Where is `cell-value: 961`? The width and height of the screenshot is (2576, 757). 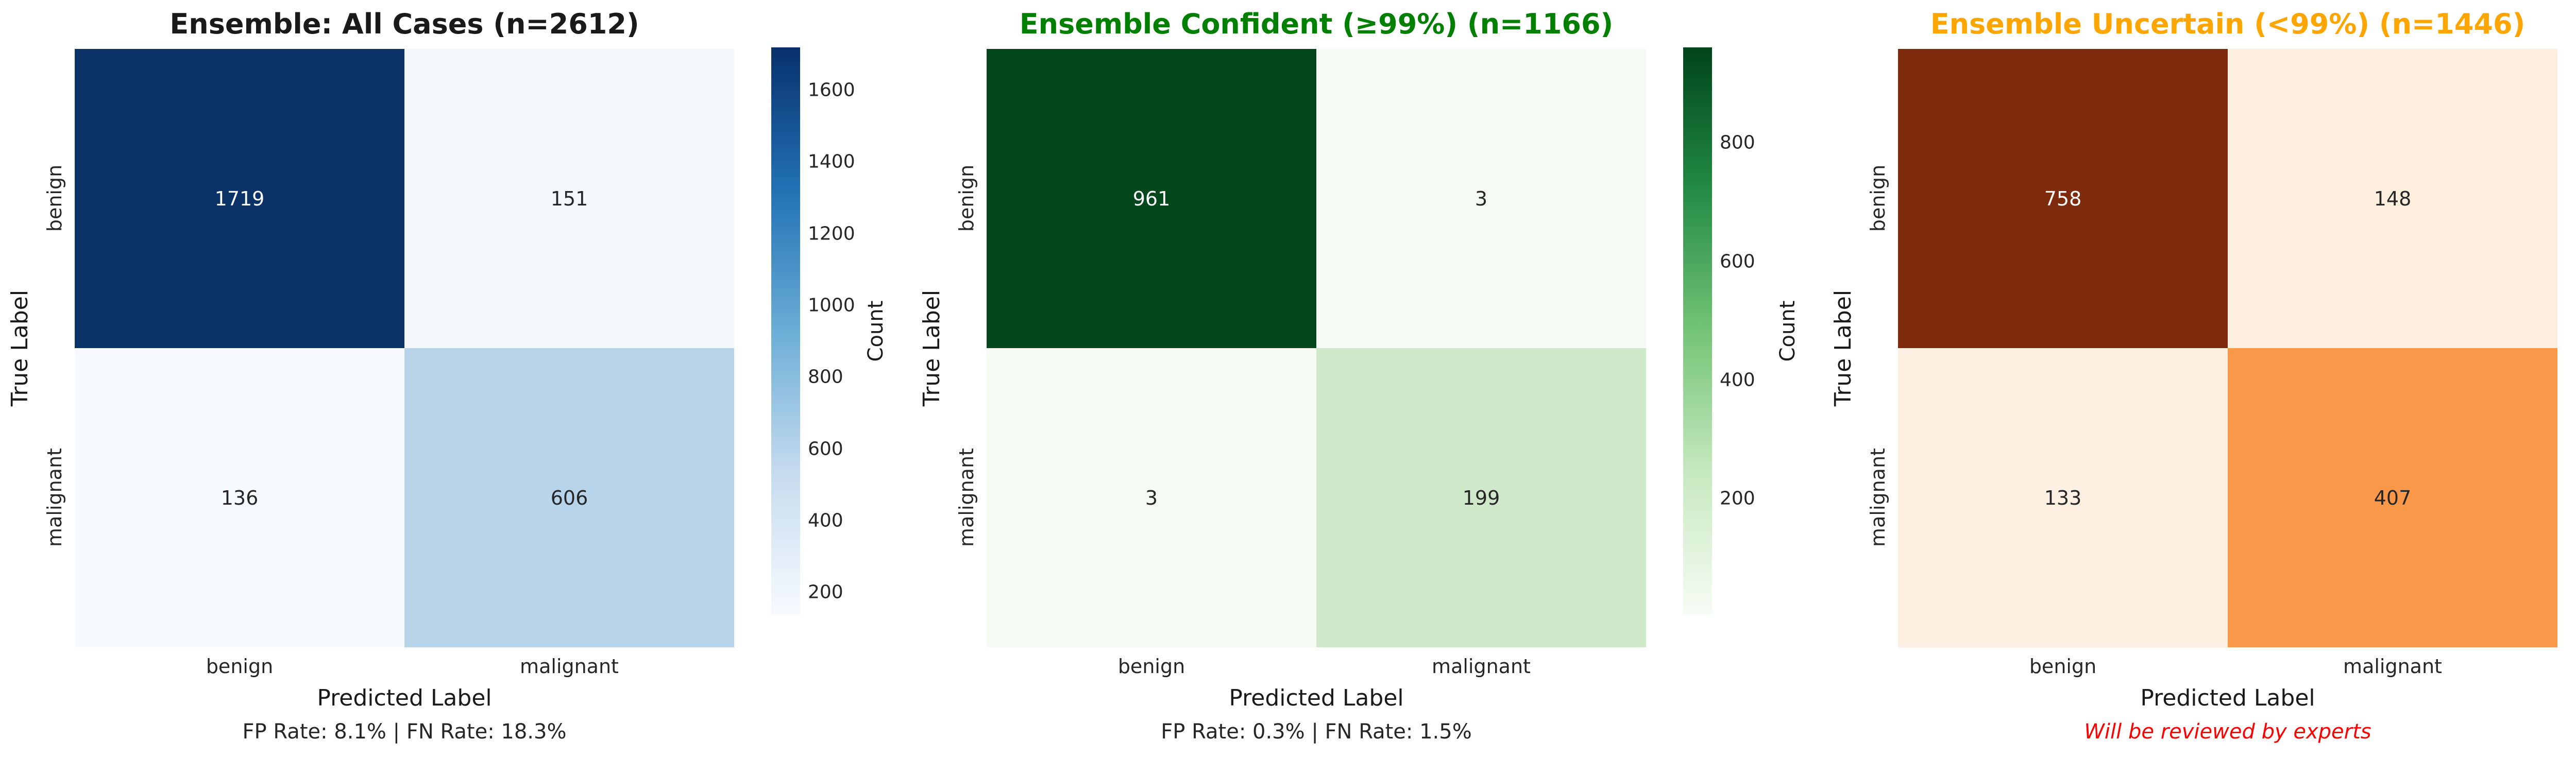 cell-value: 961 is located at coordinates (1151, 198).